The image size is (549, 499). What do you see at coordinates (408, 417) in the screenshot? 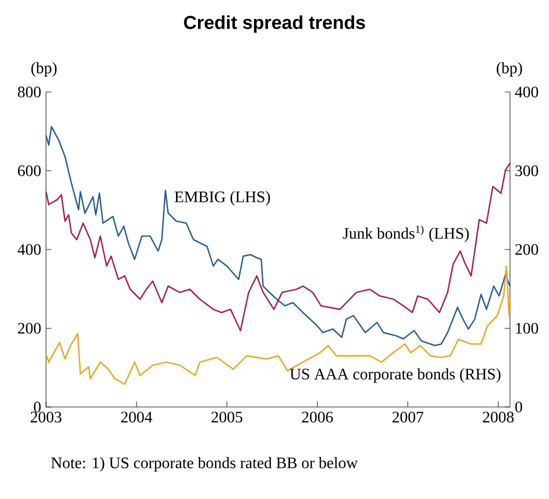
I see `x-tick-label: 2007` at bounding box center [408, 417].